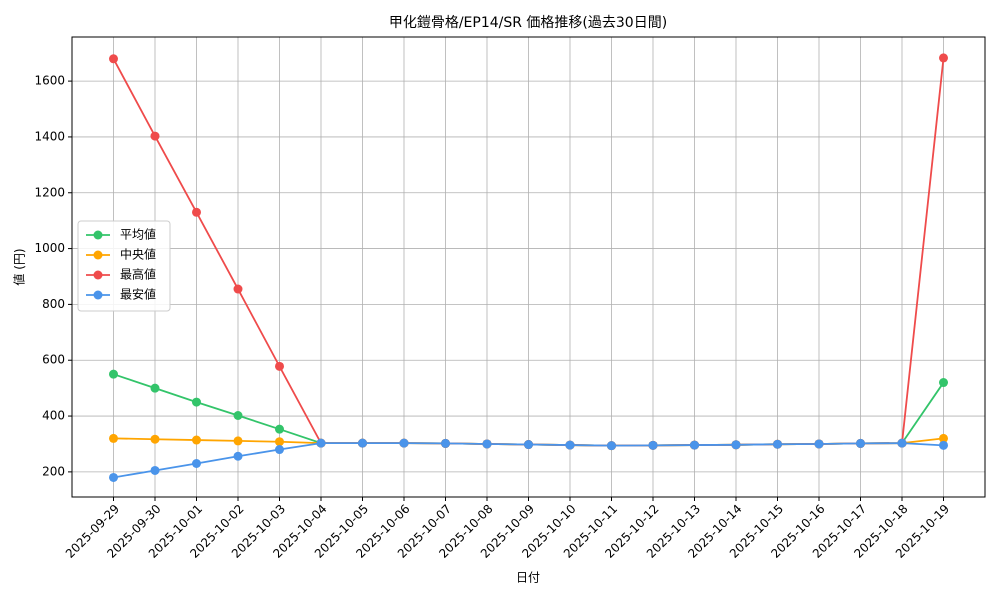 The width and height of the screenshot is (1000, 600). Describe the element at coordinates (138, 294) in the screenshot. I see `legend-label: 最安値` at that location.